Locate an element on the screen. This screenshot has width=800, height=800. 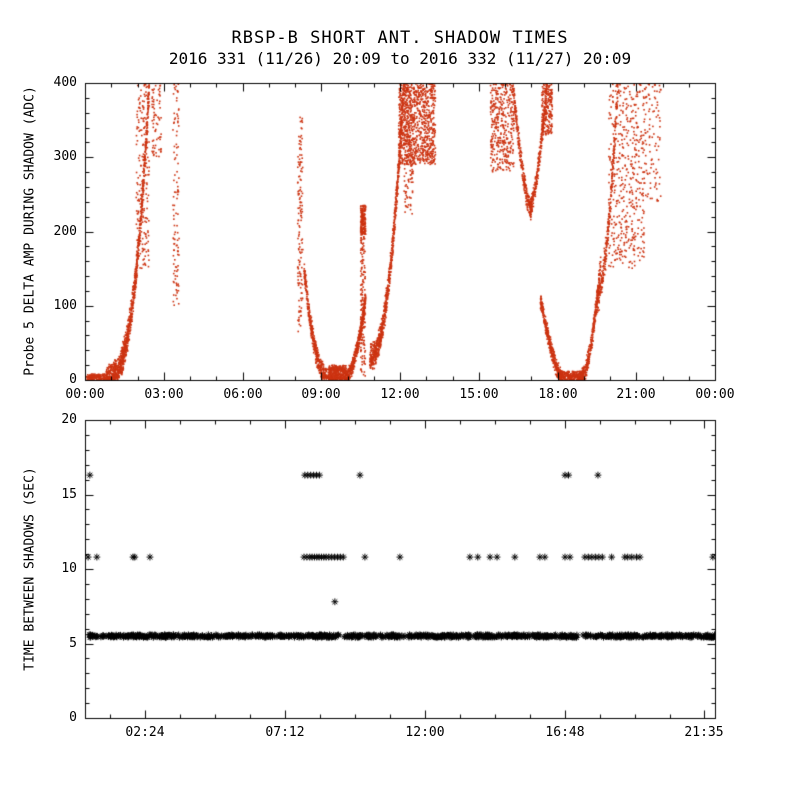
y-tick-label: 20 is located at coordinates (69, 419).